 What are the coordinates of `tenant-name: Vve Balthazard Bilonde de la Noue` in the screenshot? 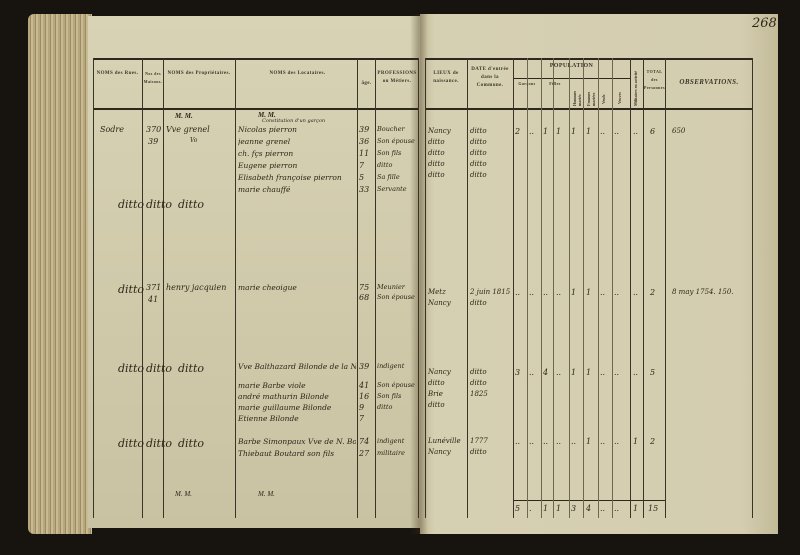 It's located at (297, 366).